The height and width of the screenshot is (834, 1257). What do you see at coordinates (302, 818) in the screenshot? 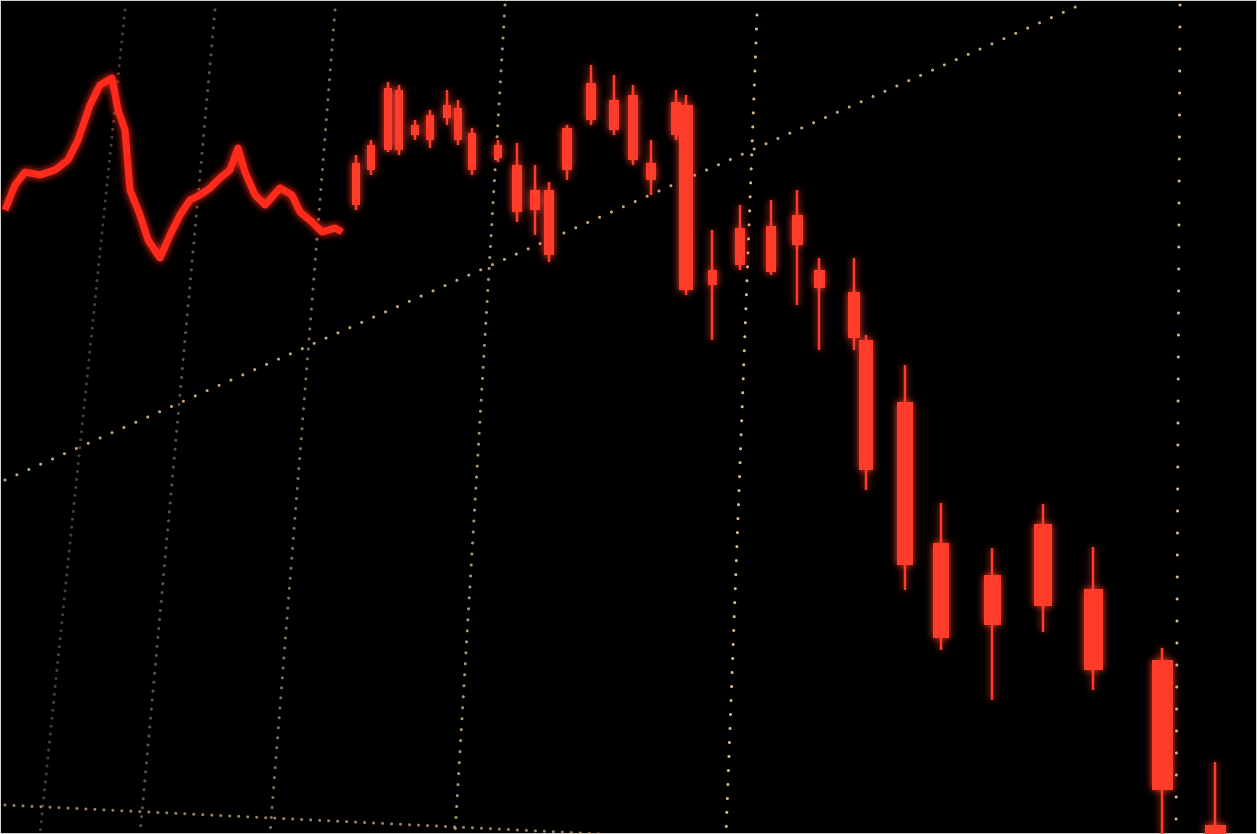
I see `trend-line` at bounding box center [302, 818].